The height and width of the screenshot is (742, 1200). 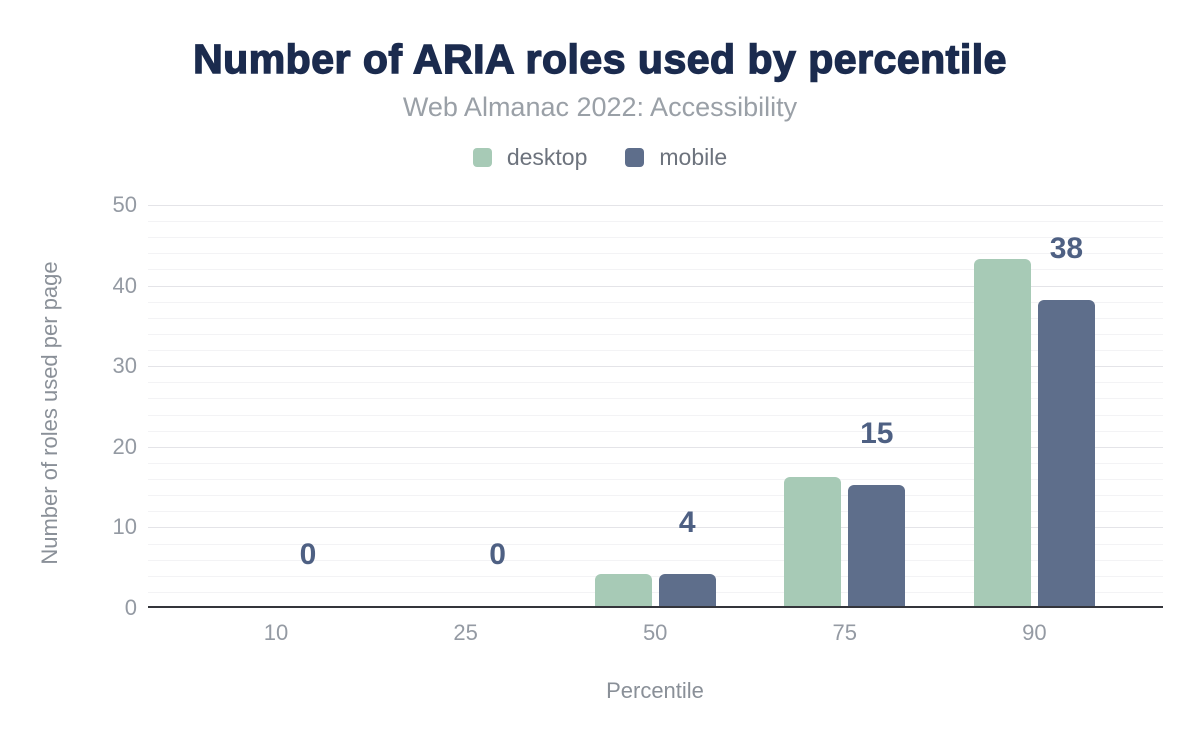 What do you see at coordinates (124, 366) in the screenshot?
I see `y-axis-tick-label: 30` at bounding box center [124, 366].